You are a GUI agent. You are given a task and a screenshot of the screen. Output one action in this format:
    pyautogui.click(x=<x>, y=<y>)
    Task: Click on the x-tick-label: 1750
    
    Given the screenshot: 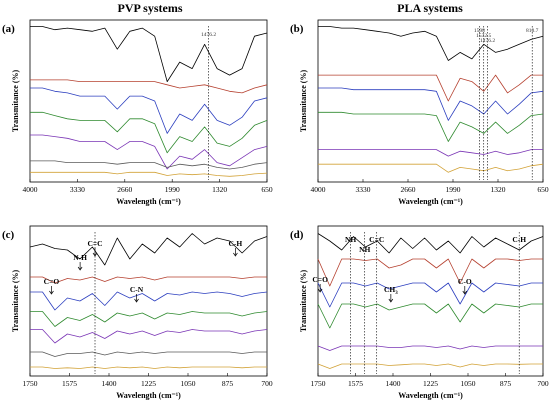 What is the action you would take?
    pyautogui.click(x=30, y=383)
    